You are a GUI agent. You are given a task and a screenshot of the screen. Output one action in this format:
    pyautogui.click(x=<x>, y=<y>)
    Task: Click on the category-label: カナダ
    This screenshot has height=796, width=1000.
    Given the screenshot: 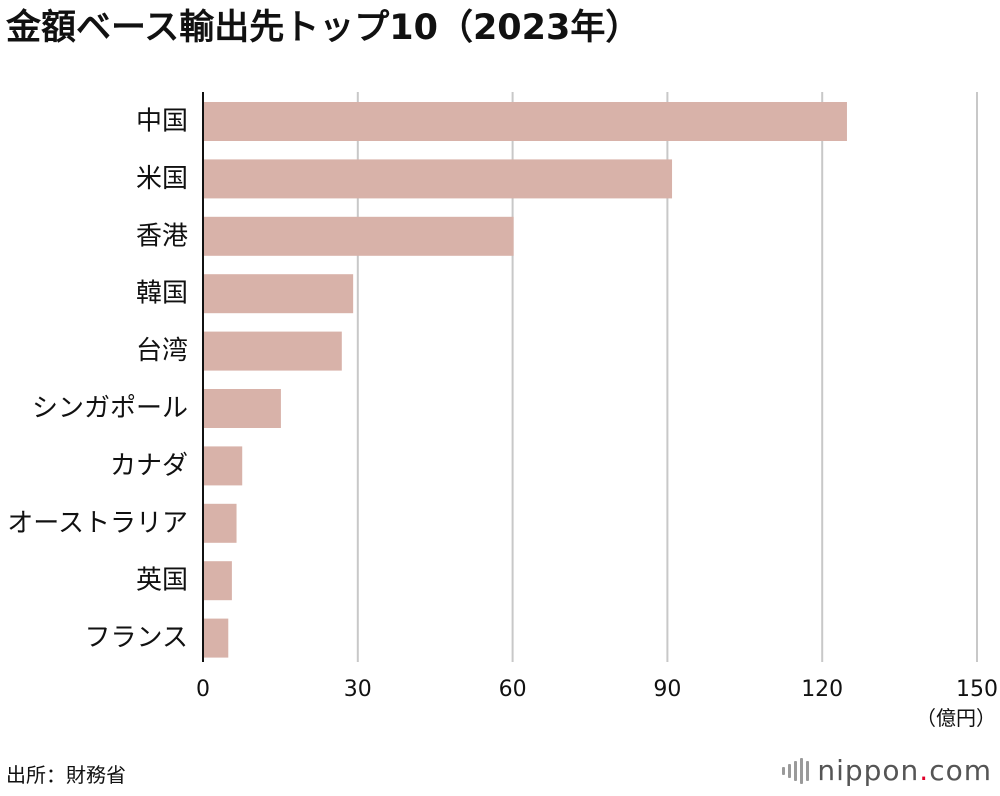 What is the action you would take?
    pyautogui.click(x=149, y=466)
    